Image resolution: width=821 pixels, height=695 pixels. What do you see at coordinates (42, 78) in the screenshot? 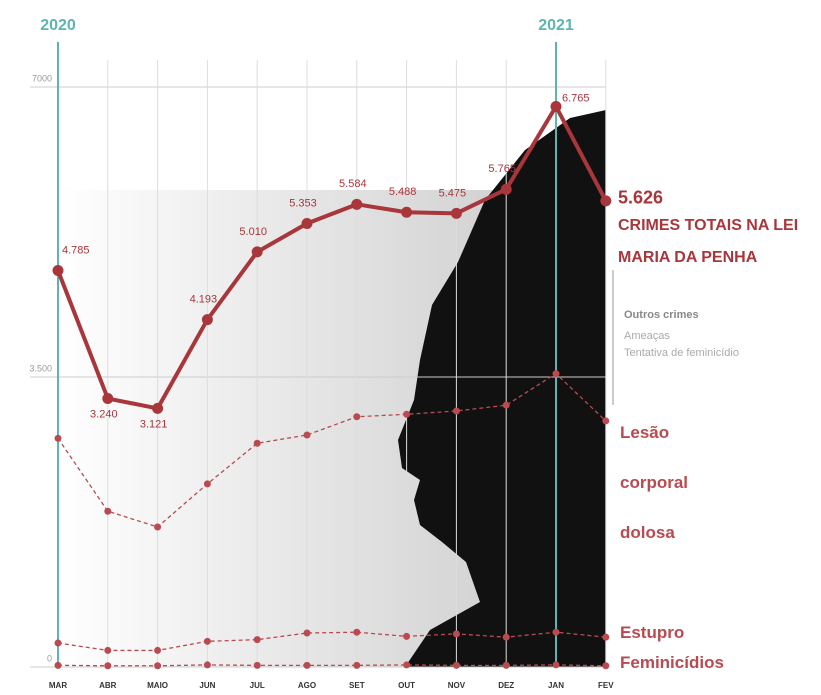
I see `y-tick-label: 7000` at bounding box center [42, 78].